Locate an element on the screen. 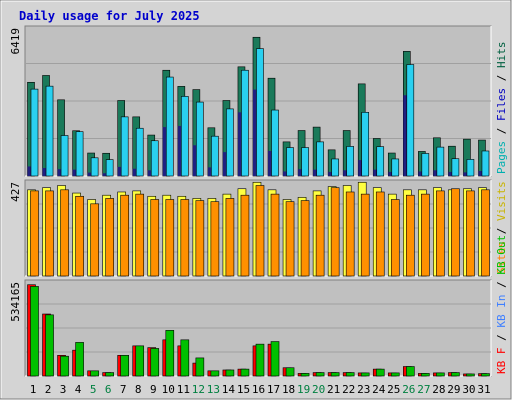 The height and width of the screenshot is (400, 512). x-tick-label: 15 is located at coordinates (243, 389).